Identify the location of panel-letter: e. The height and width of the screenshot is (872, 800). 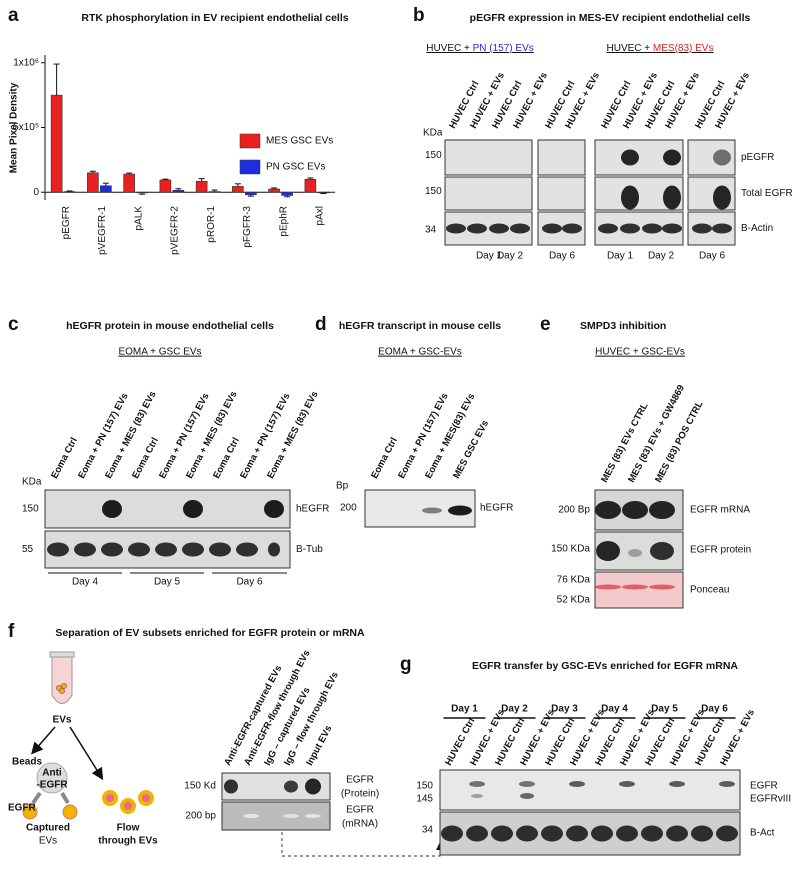
(545, 324).